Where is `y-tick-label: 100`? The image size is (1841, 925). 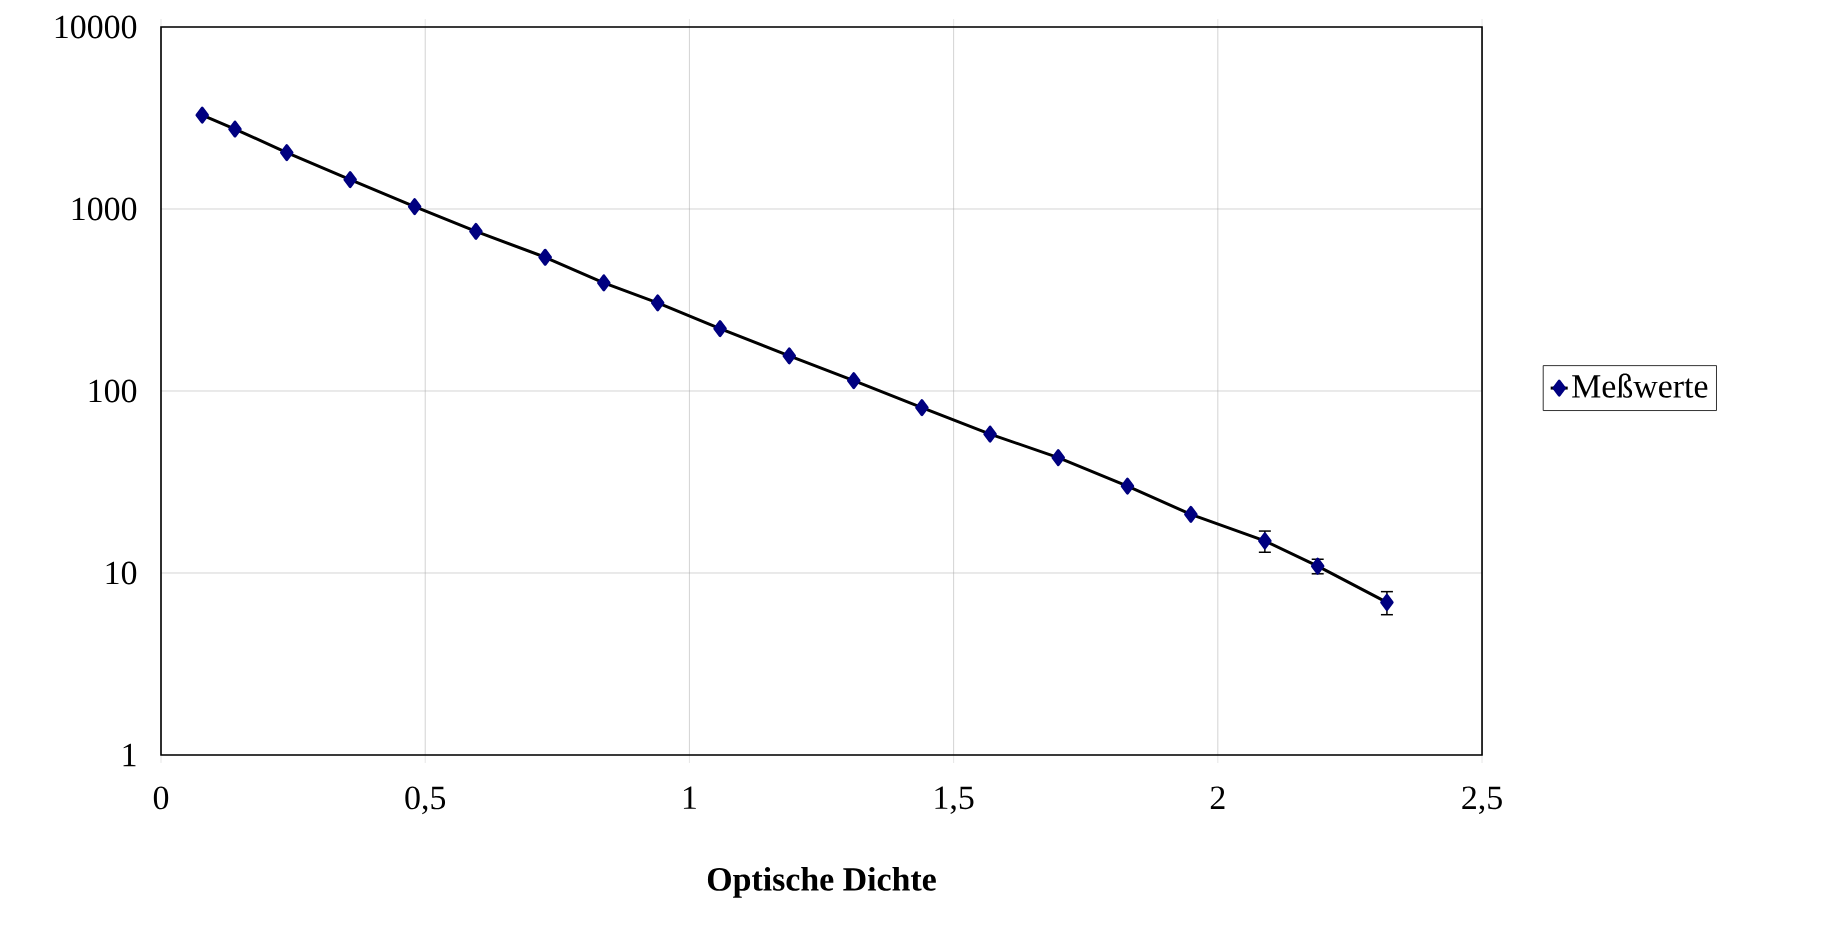
y-tick-label: 100 is located at coordinates (113, 391).